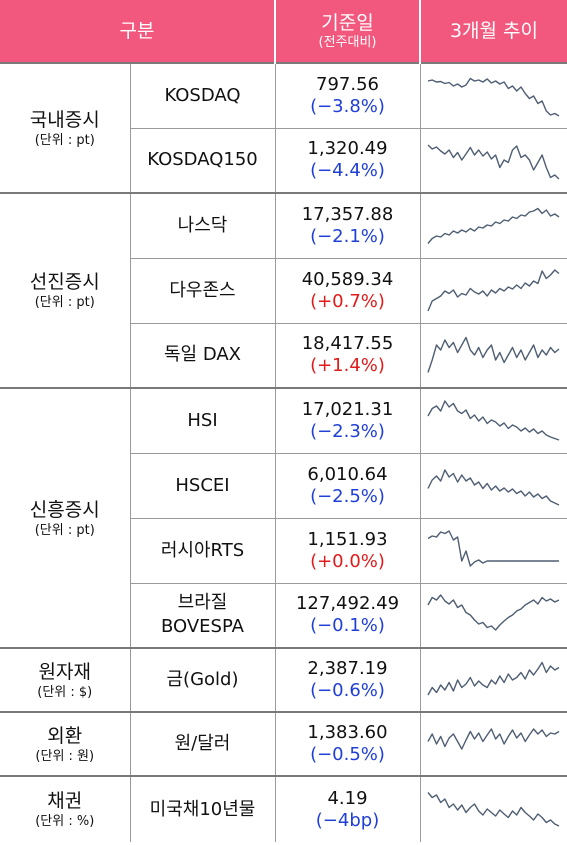  I want to click on header-trend: 3개월 추이, so click(493, 31).